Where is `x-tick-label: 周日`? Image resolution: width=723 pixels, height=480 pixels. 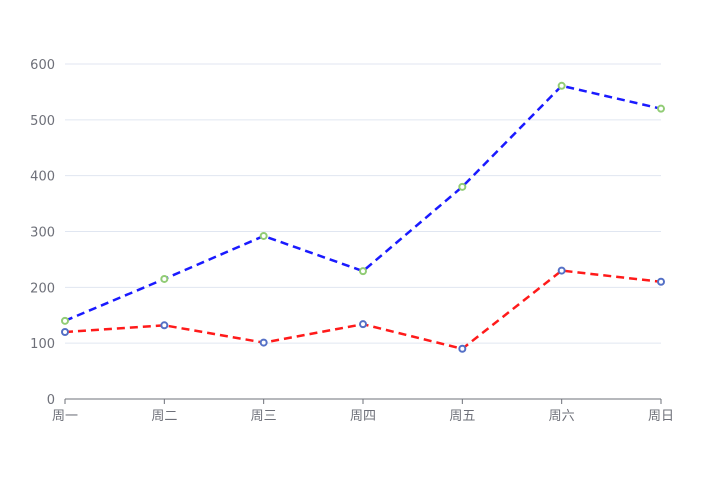 x-tick-label: 周日 is located at coordinates (661, 416).